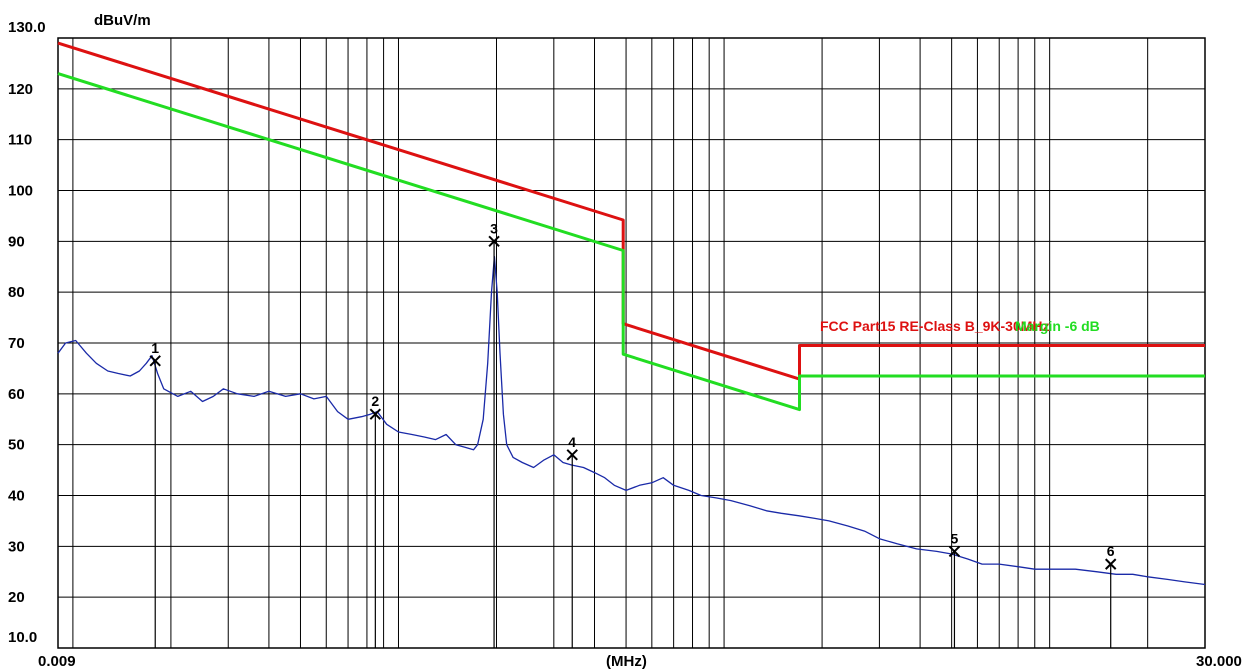 This screenshot has height=670, width=1255. Describe the element at coordinates (375, 520) in the screenshot. I see `peak-marker: 2` at that location.